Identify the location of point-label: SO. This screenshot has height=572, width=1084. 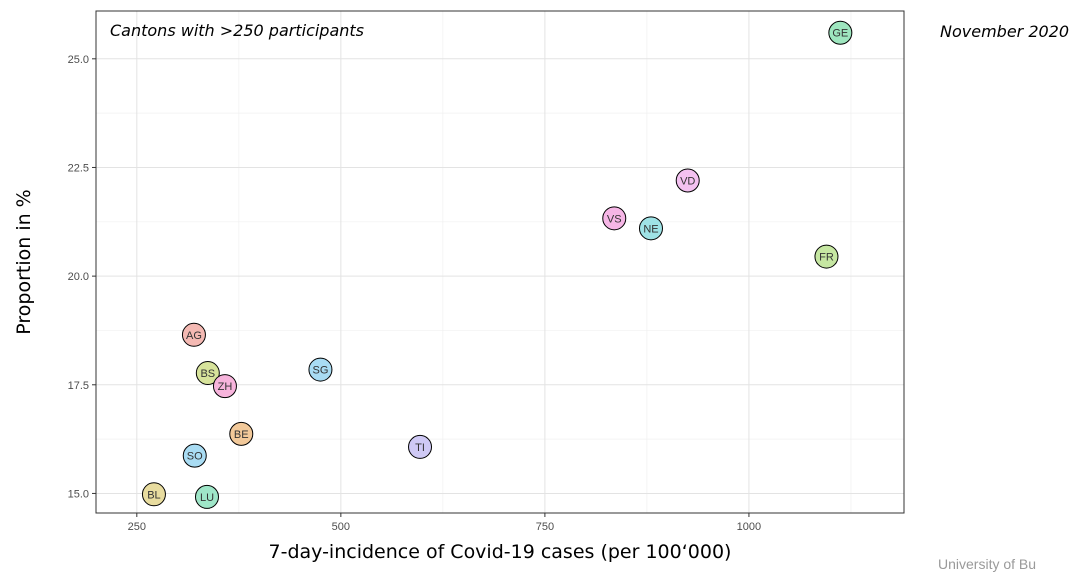
(195, 457).